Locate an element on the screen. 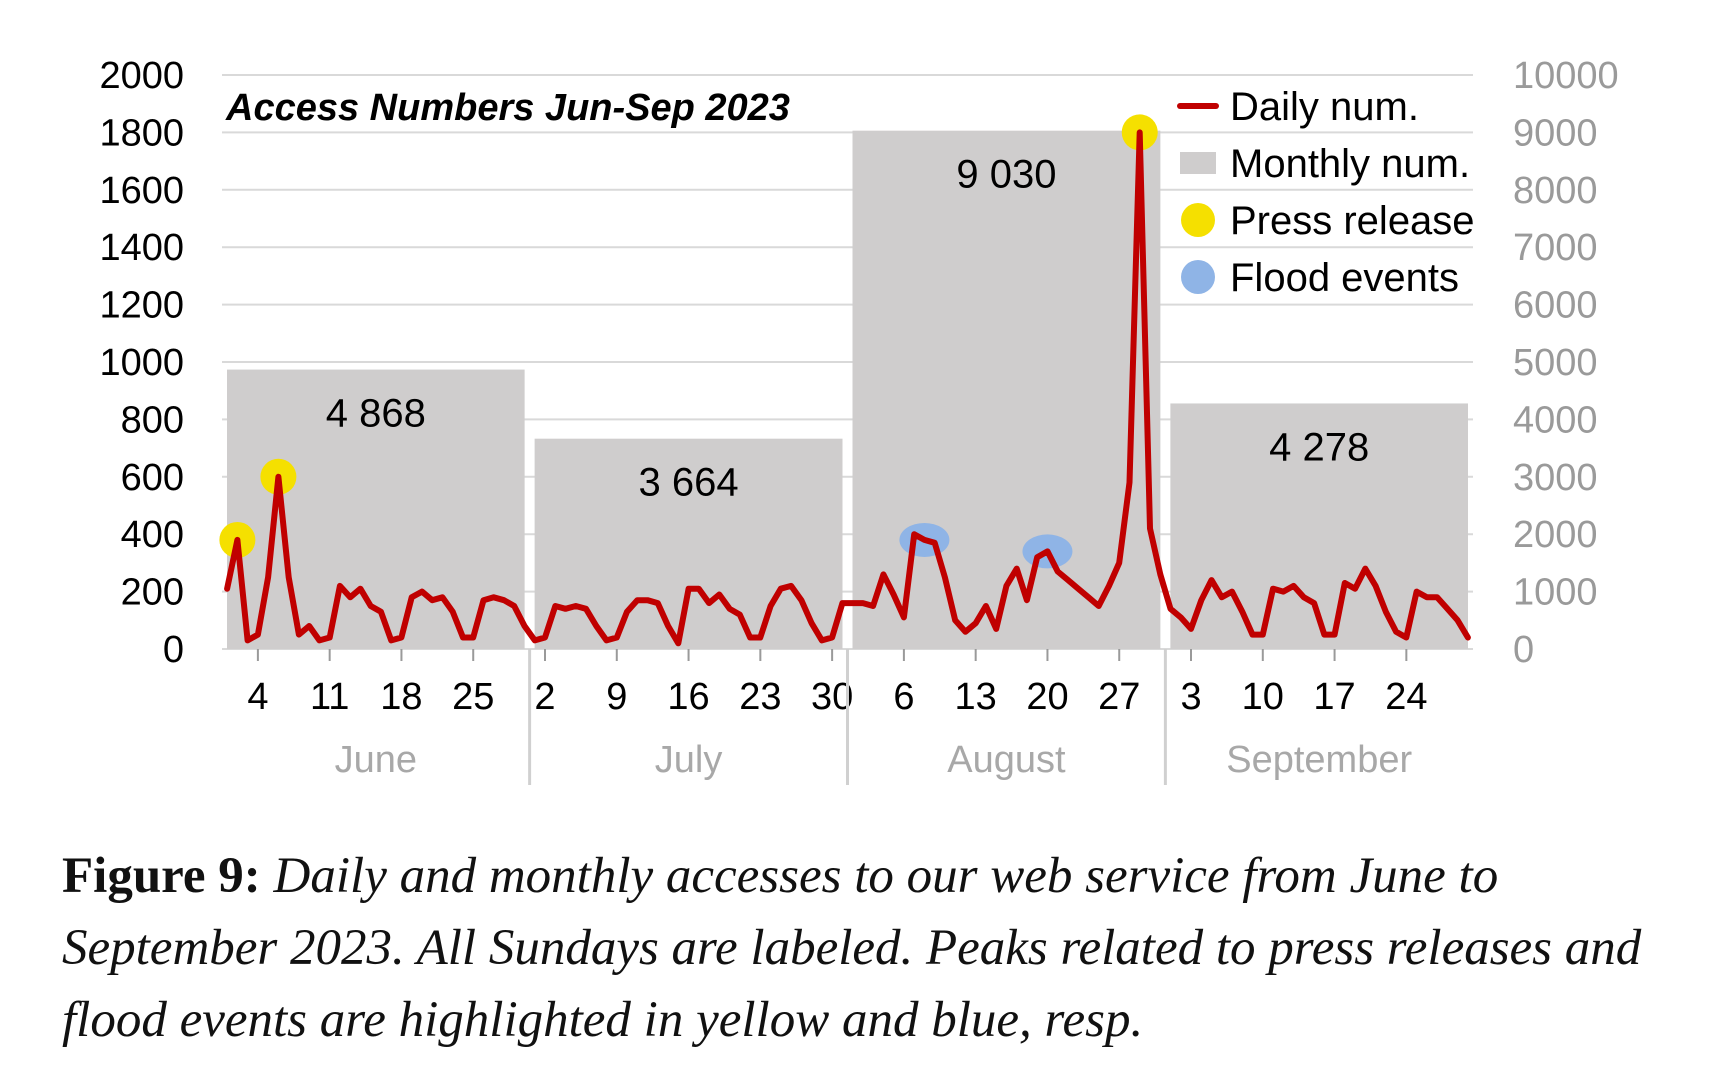 This screenshot has height=1081, width=1717. x-tick-label-46: 16 is located at coordinates (688, 697).